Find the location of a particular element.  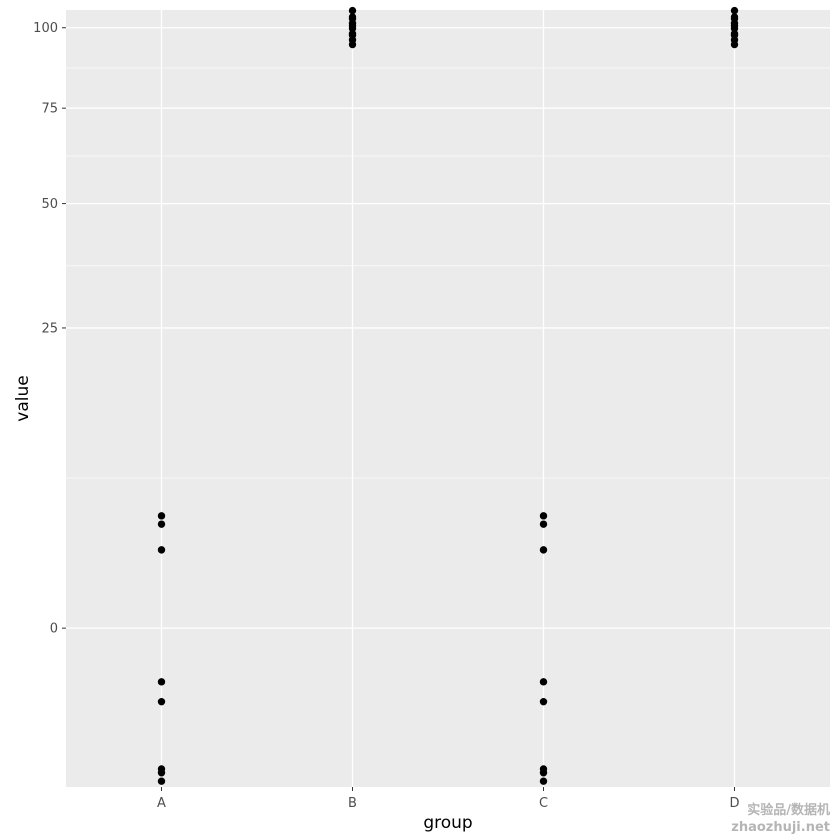

x-tick-label: C is located at coordinates (543, 803).